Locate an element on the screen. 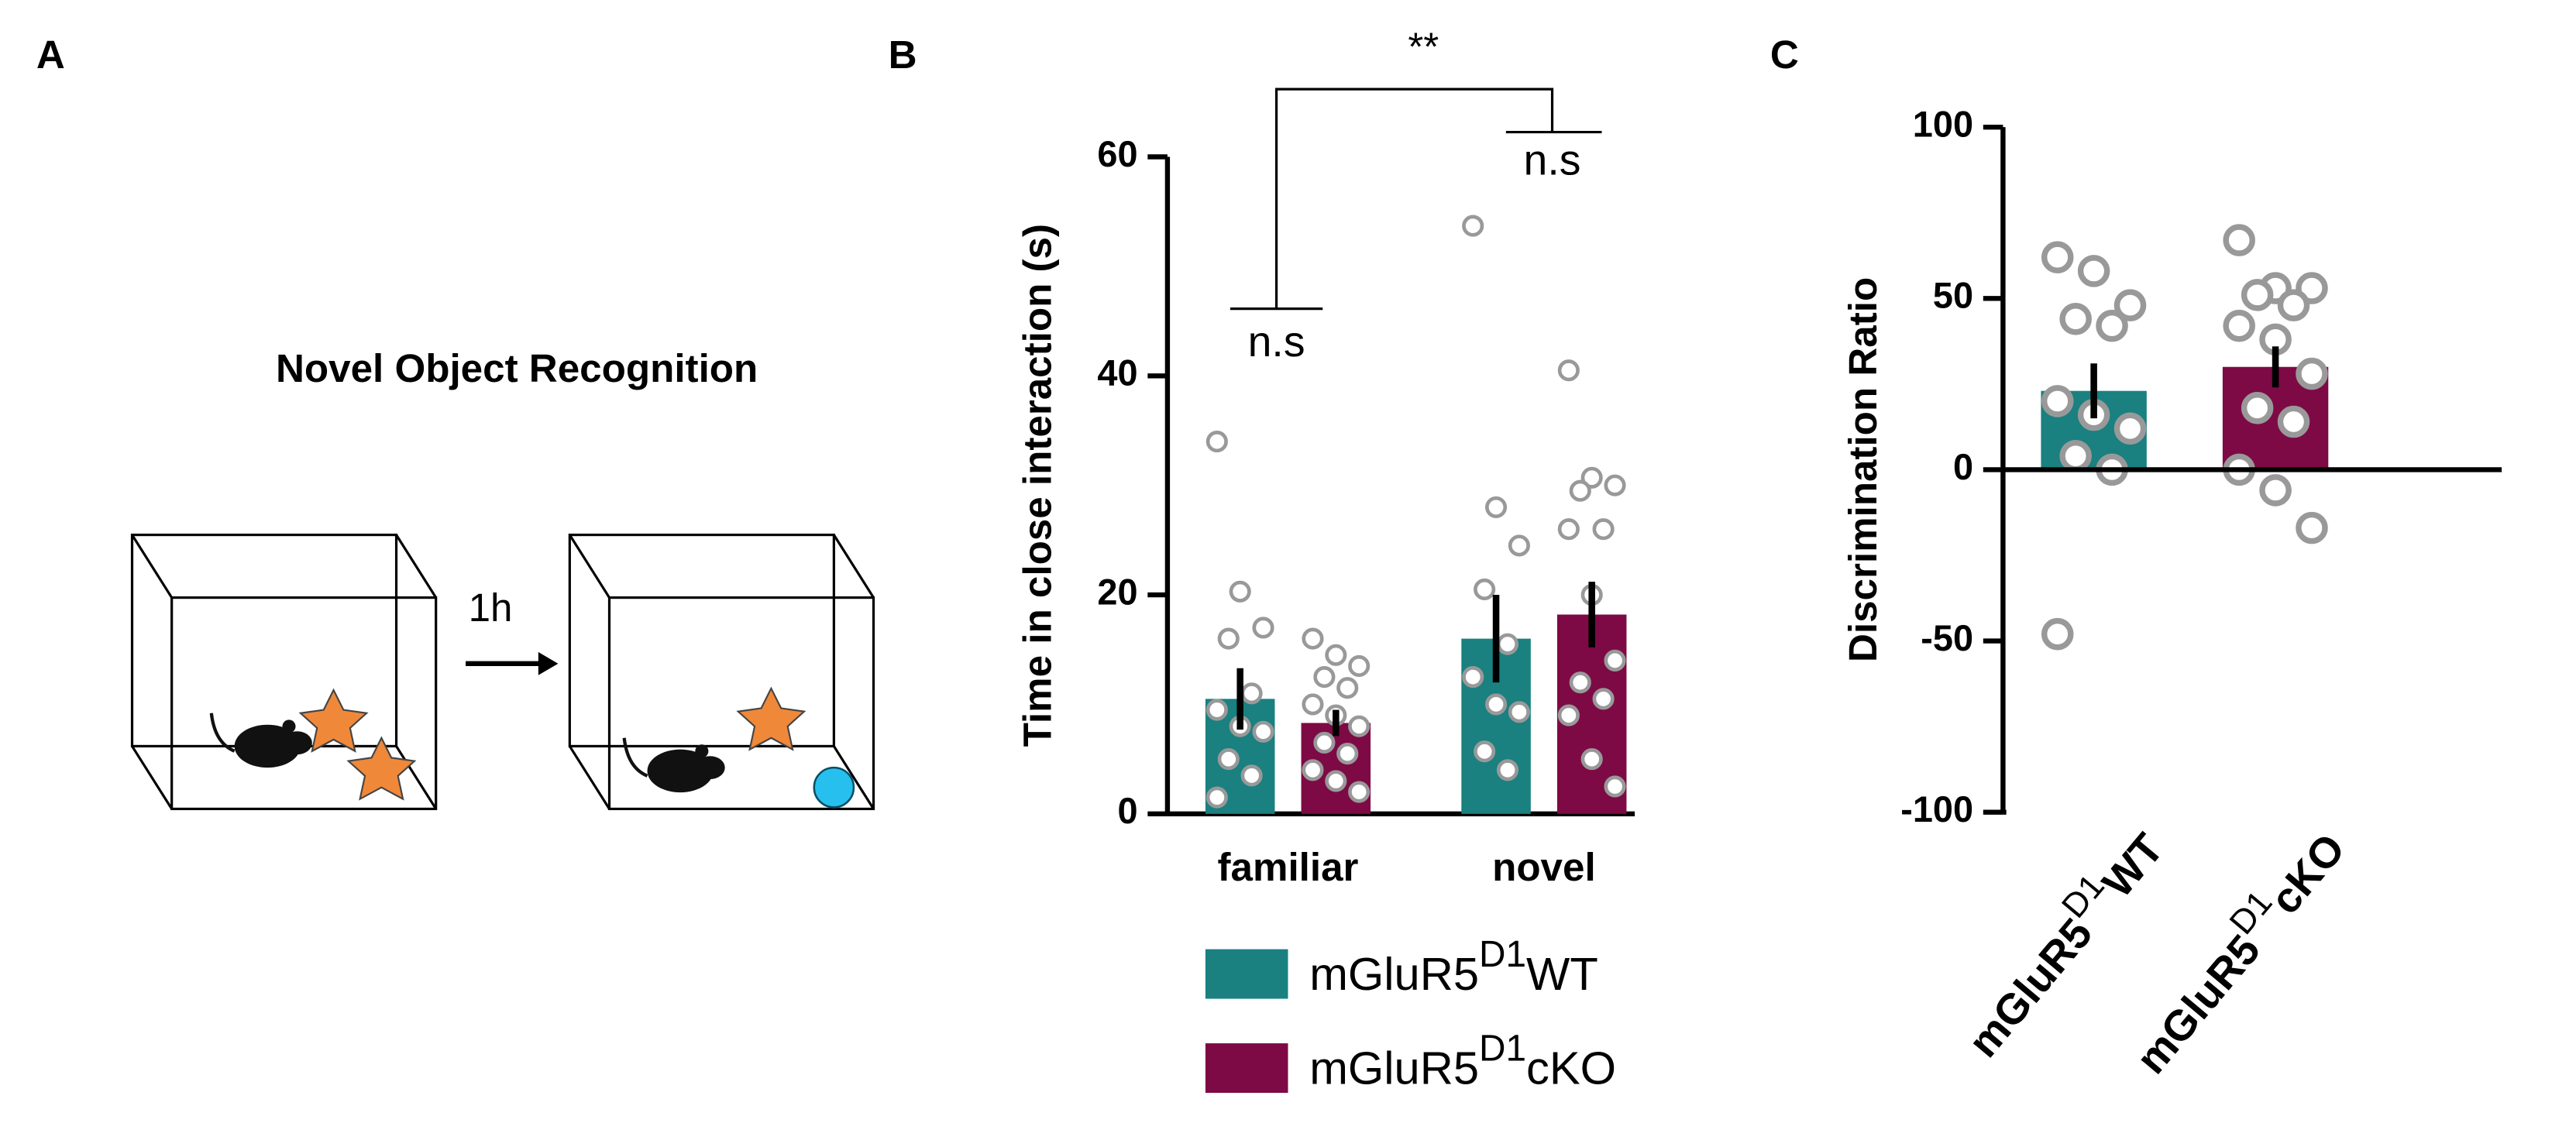  mouse is located at coordinates (673, 765).